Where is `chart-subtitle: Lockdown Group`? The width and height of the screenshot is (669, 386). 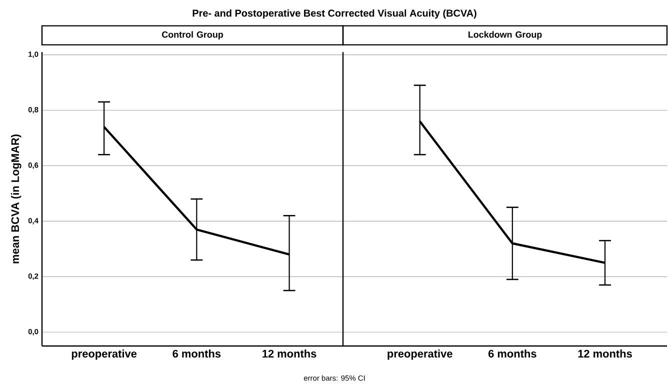
chart-subtitle: Lockdown Group is located at coordinates (505, 35).